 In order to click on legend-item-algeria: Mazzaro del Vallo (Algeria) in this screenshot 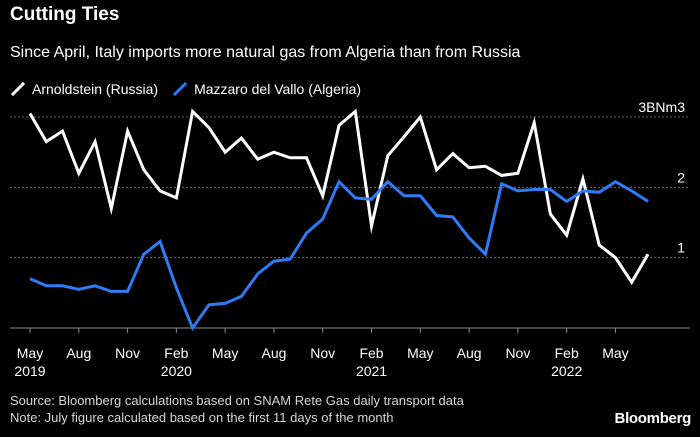, I will do `click(266, 89)`.